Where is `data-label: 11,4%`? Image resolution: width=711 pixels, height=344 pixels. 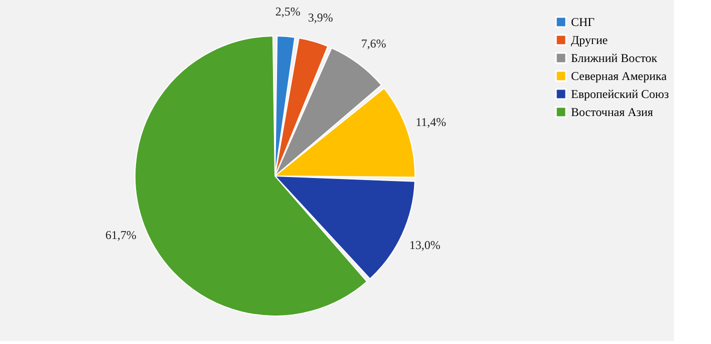
data-label: 11,4% is located at coordinates (431, 121).